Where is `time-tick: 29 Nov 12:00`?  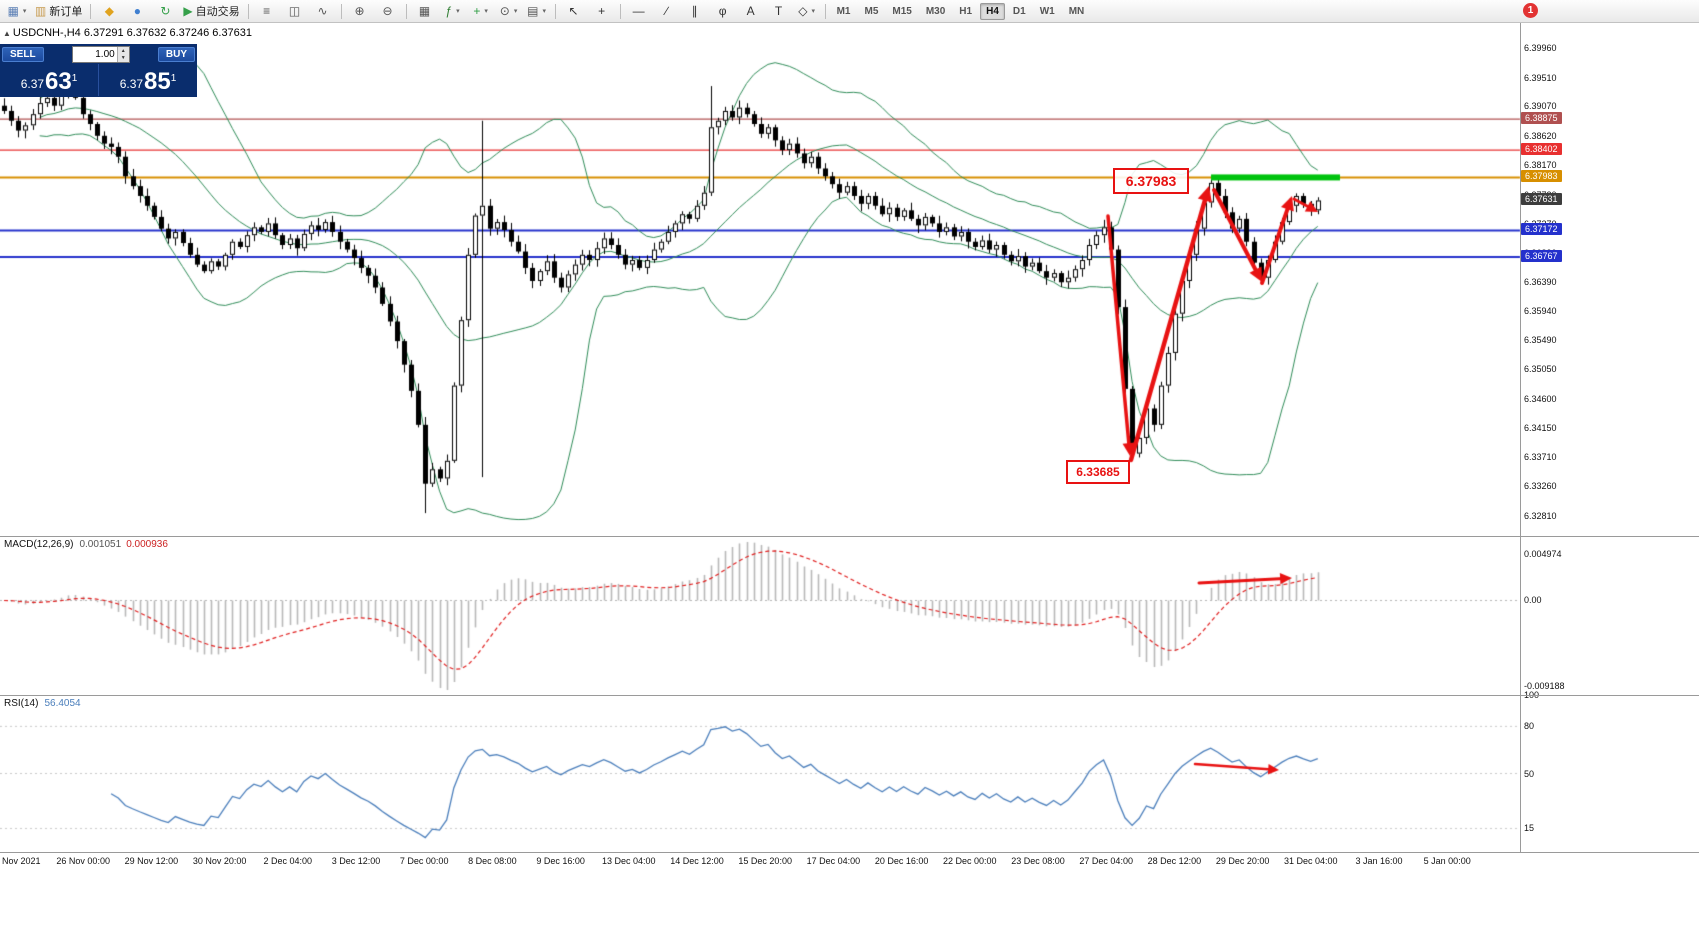 time-tick: 29 Nov 12:00 is located at coordinates (151, 861).